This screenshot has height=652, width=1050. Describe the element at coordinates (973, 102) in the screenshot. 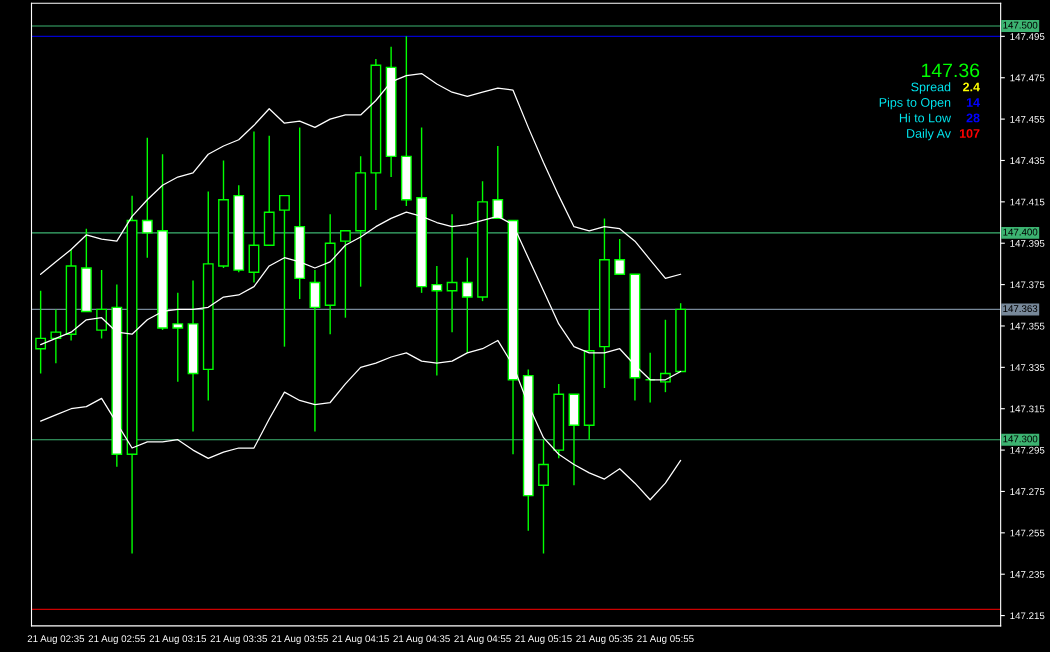

I see `text: 14` at that location.